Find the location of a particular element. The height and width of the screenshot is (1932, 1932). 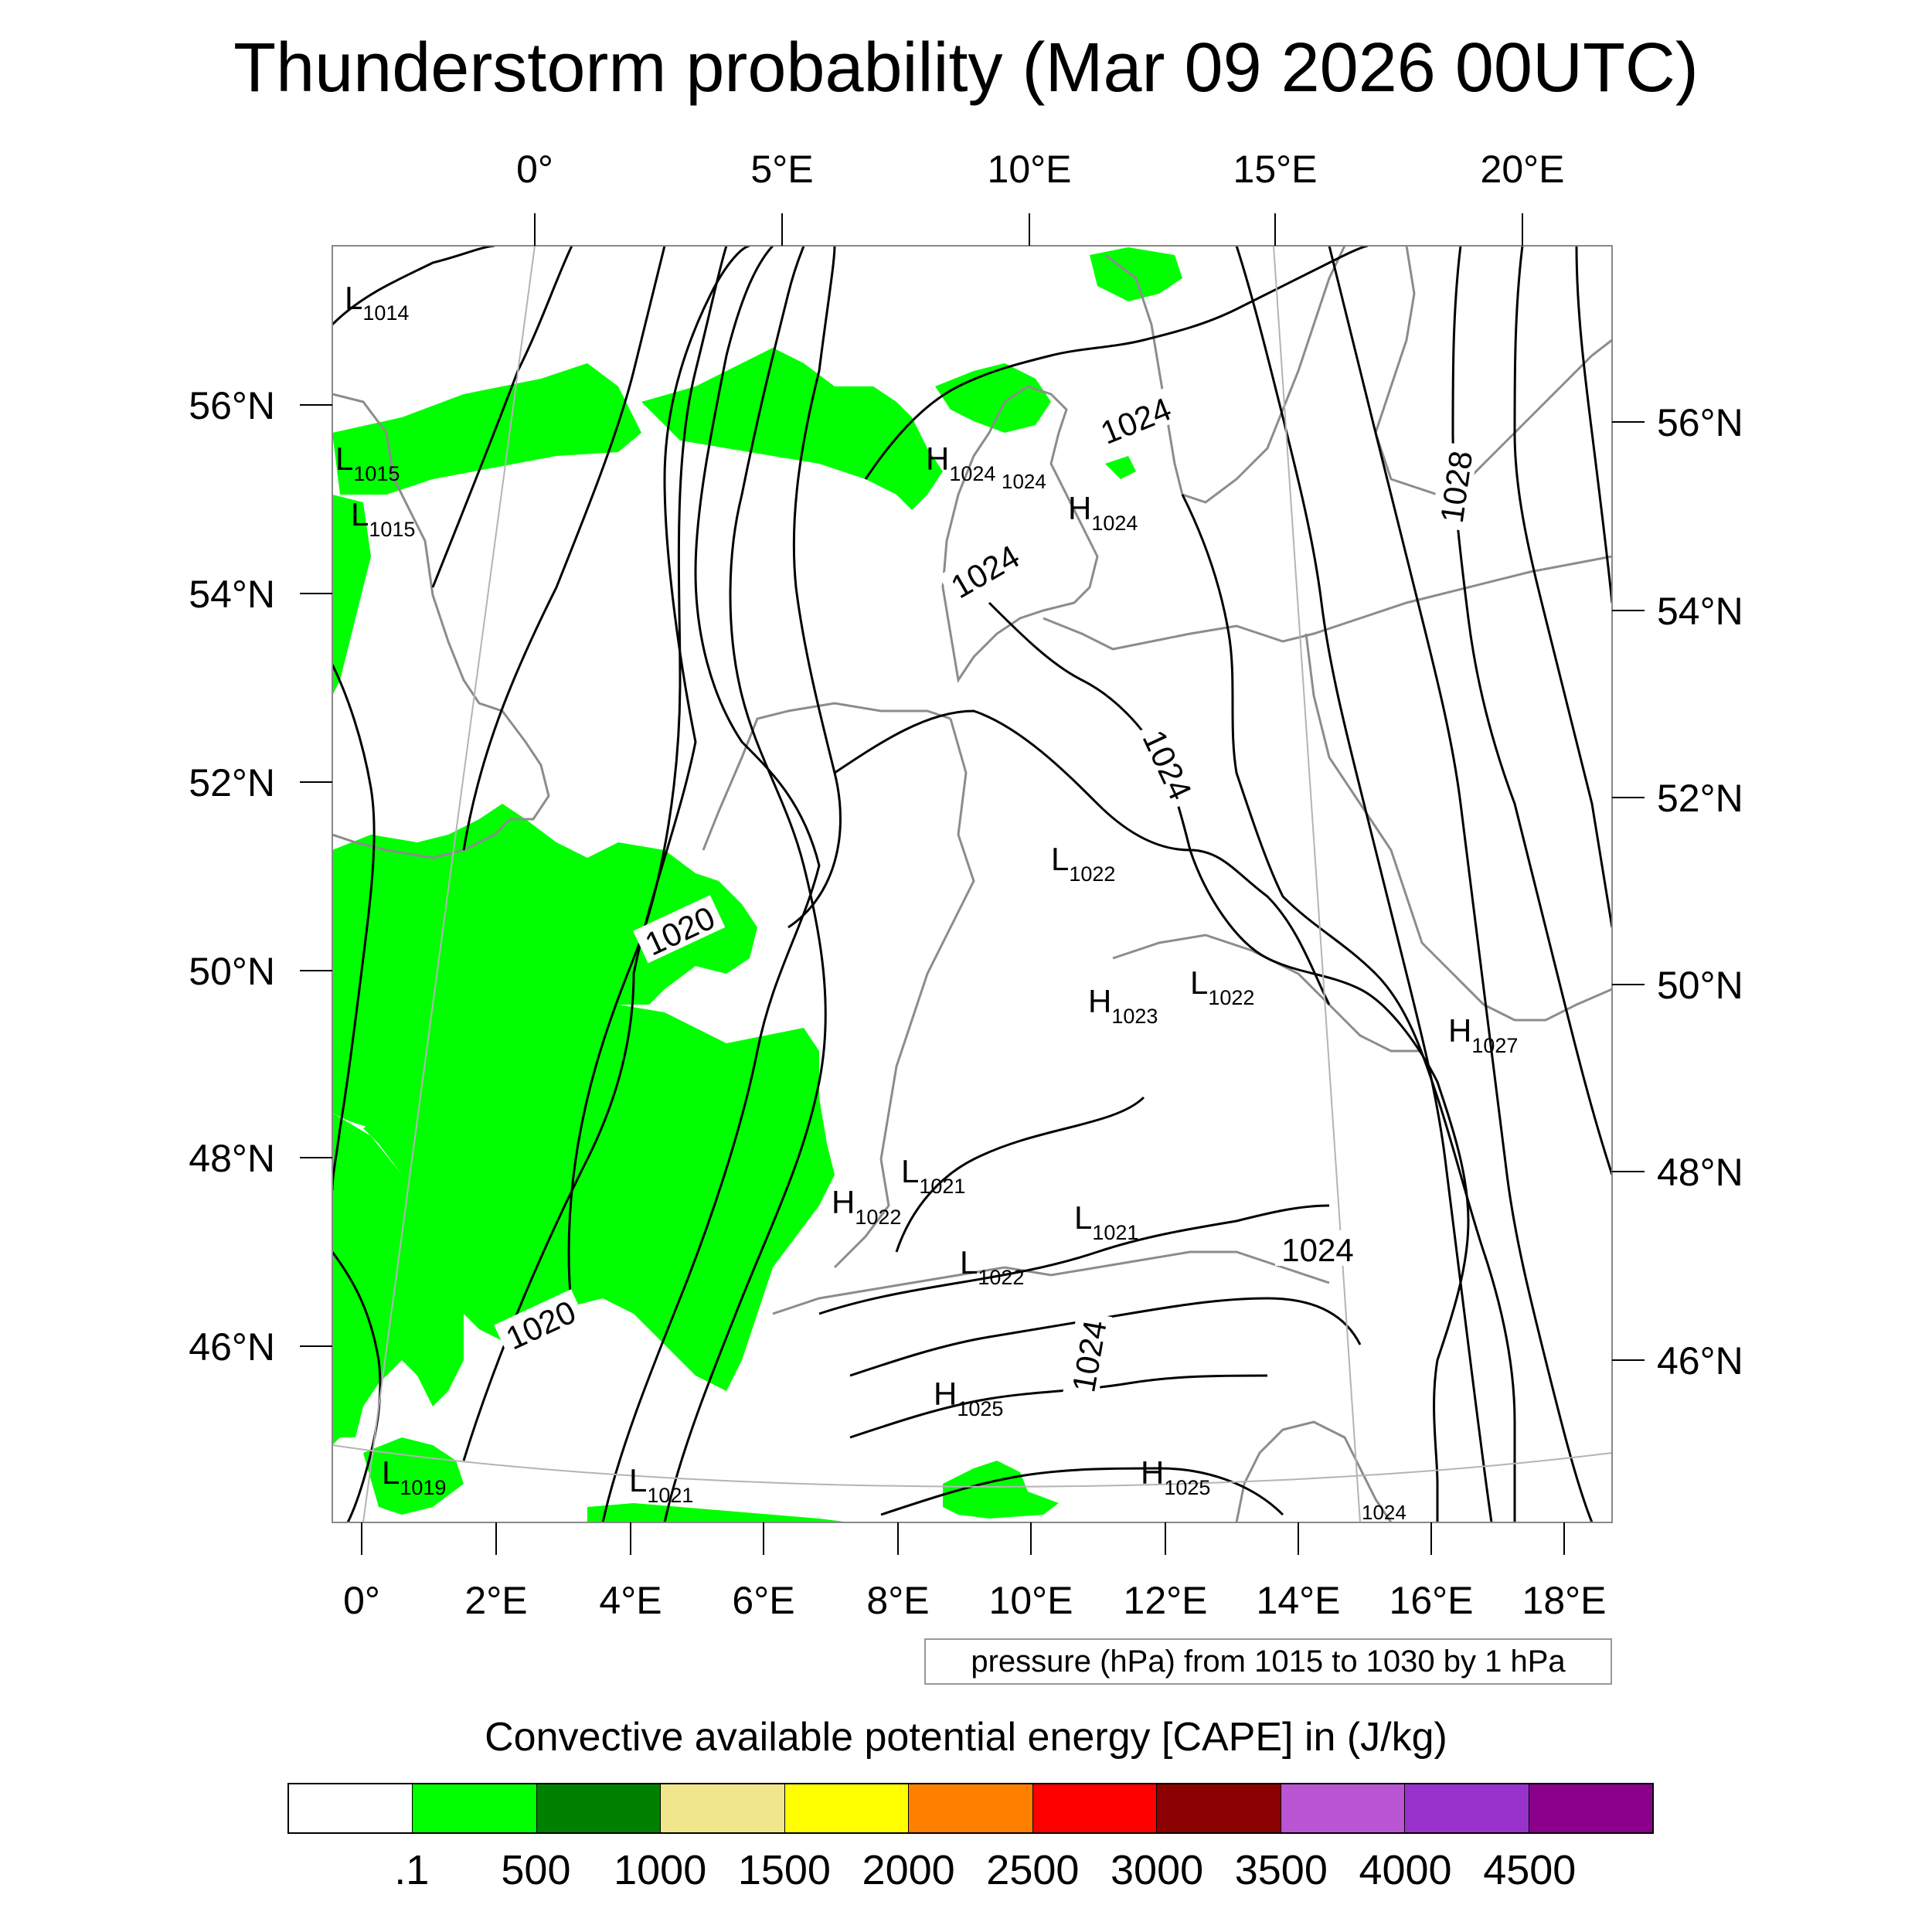

colorbar-labels: .1 500 1000 1500 2000 2500 3000 3500 4000 4500 is located at coordinates (966, 1872).